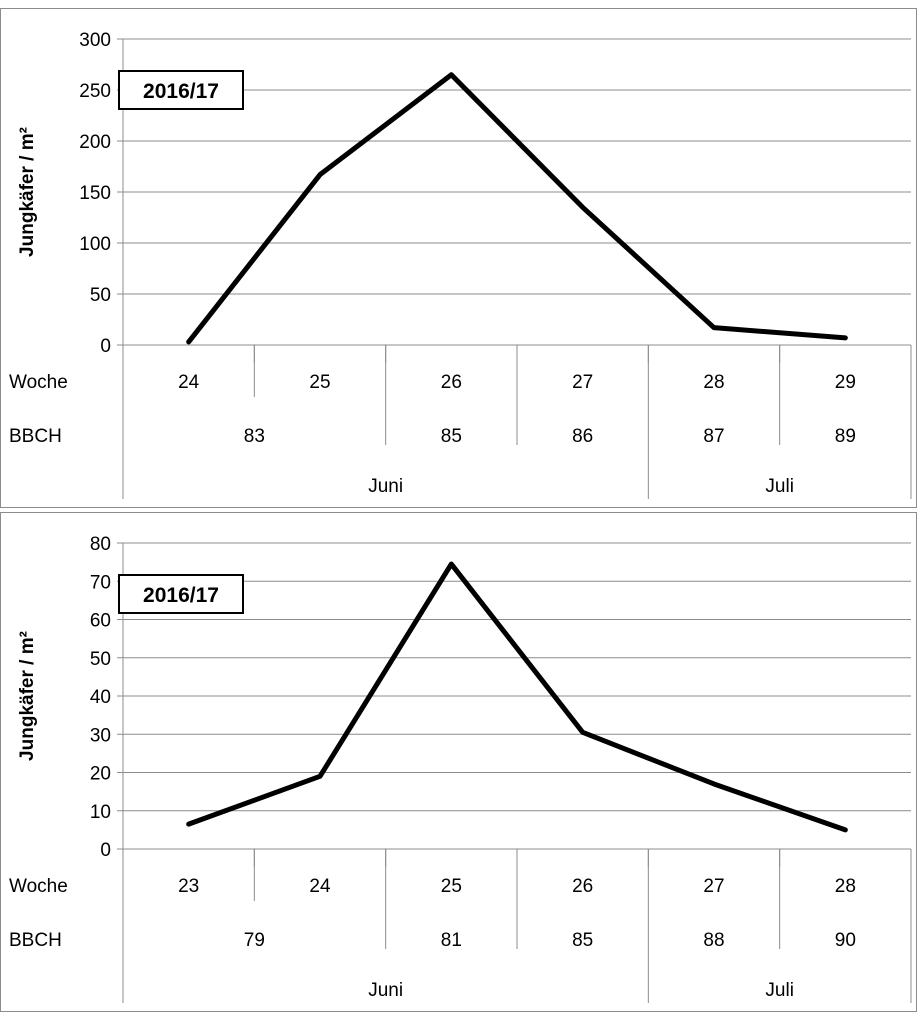 The width and height of the screenshot is (917, 1021). I want to click on bbch-label: 90, so click(845, 940).